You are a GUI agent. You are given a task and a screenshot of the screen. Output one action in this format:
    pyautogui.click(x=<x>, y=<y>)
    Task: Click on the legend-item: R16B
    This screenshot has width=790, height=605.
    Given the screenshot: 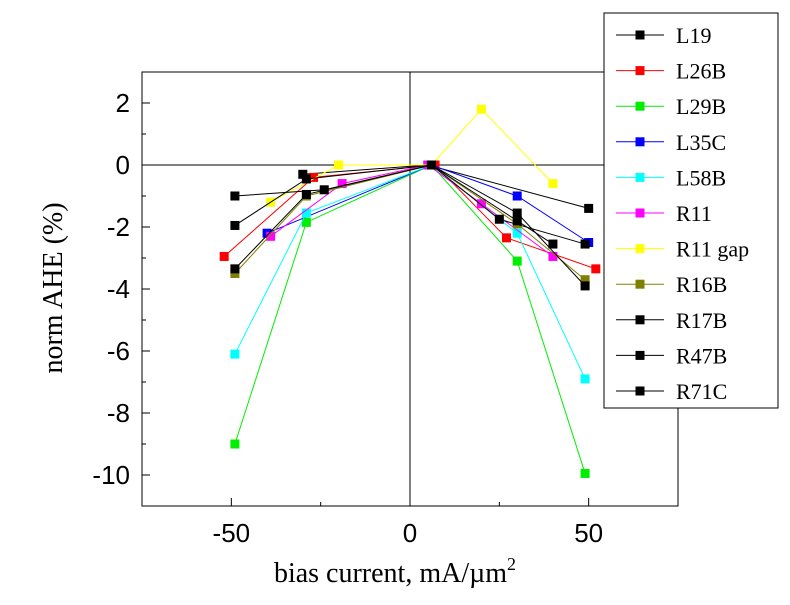 What is the action you would take?
    pyautogui.click(x=671, y=284)
    